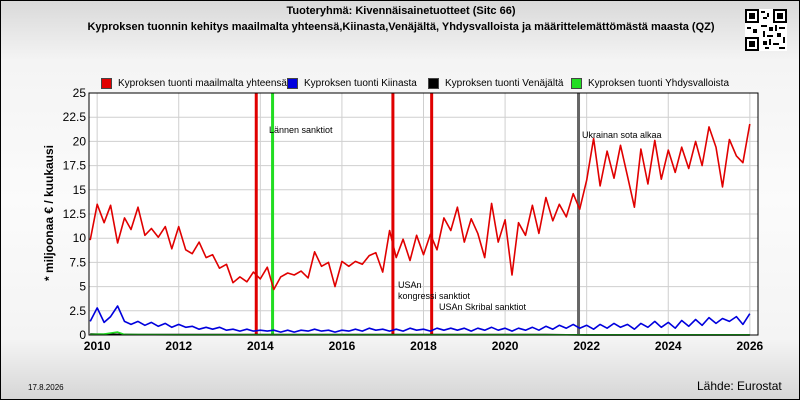 This screenshot has width=800, height=400. What do you see at coordinates (80, 93) in the screenshot?
I see `y-tick-label: 25` at bounding box center [80, 93].